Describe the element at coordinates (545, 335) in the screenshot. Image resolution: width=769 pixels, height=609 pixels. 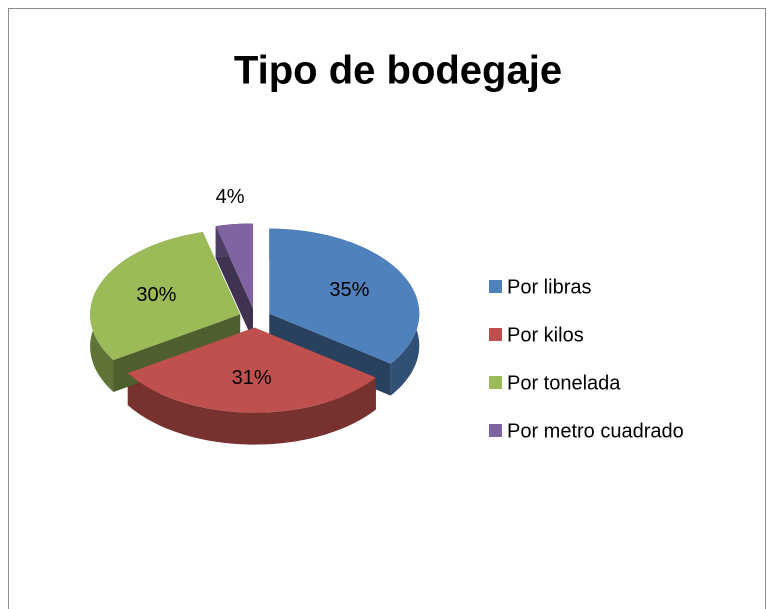
I see `legend-label: Por kilos` at that location.